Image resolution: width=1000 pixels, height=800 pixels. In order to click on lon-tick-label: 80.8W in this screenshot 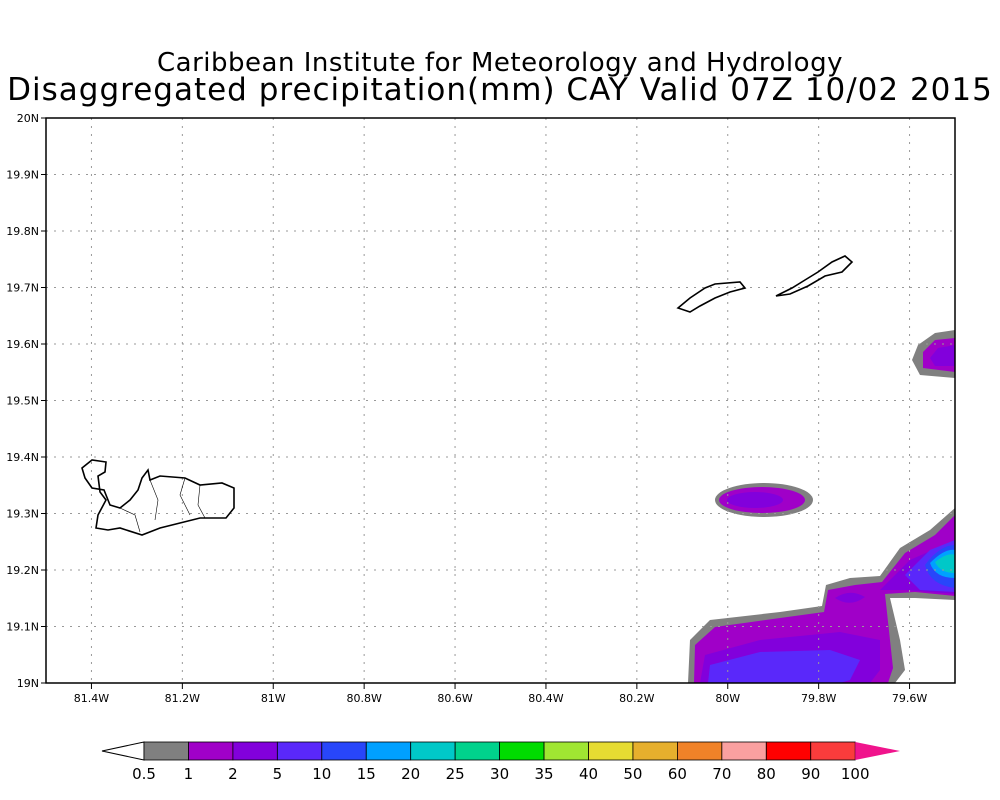, I will do `click(363, 698)`.